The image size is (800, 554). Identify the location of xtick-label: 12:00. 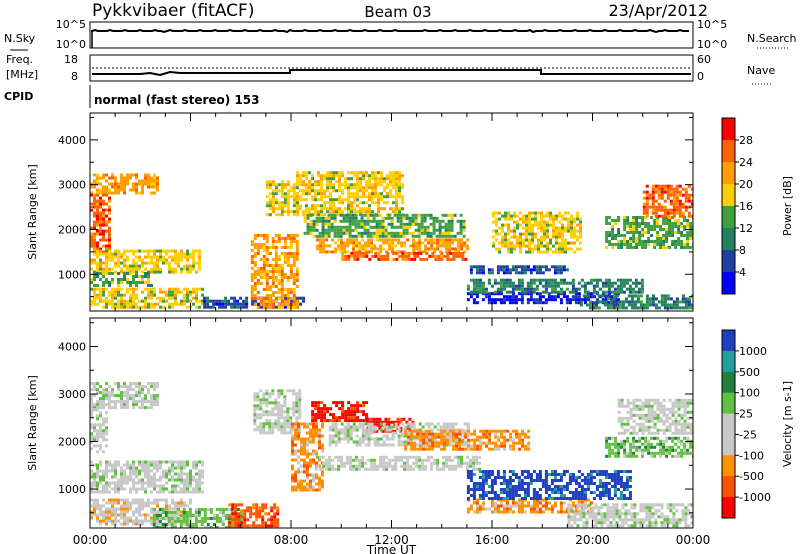
(391, 540).